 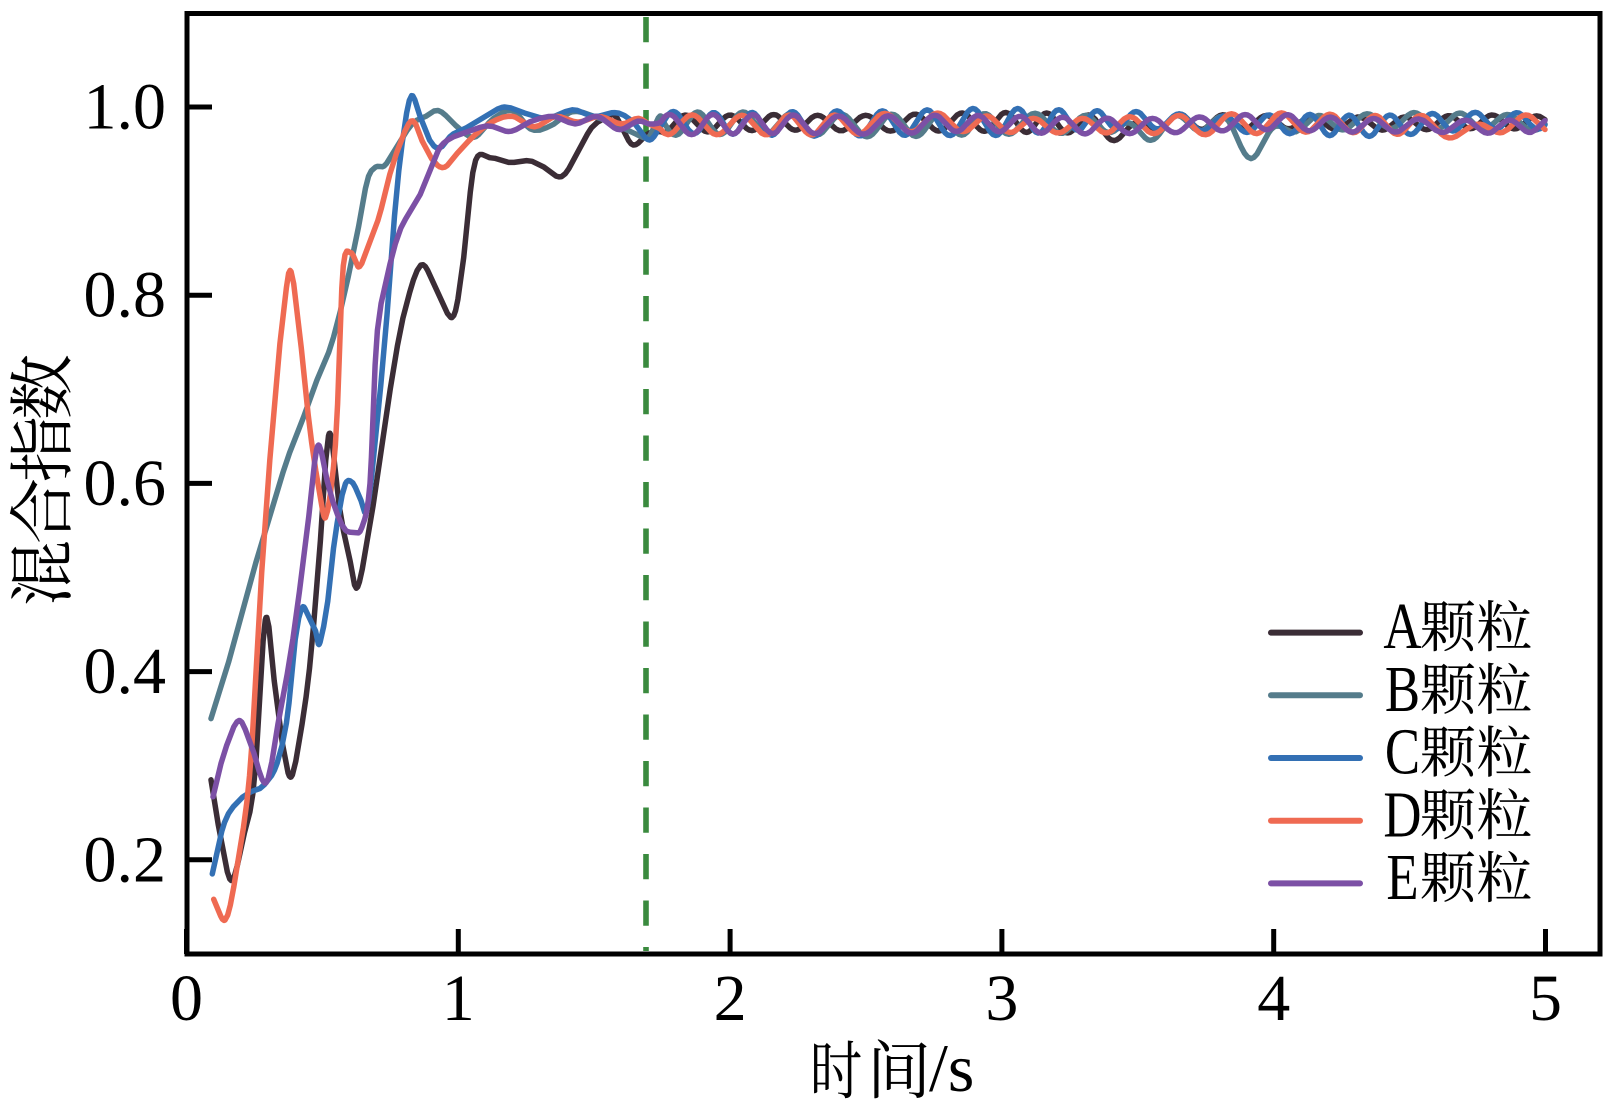 What do you see at coordinates (186, 998) in the screenshot?
I see `svg-text: 0` at bounding box center [186, 998].